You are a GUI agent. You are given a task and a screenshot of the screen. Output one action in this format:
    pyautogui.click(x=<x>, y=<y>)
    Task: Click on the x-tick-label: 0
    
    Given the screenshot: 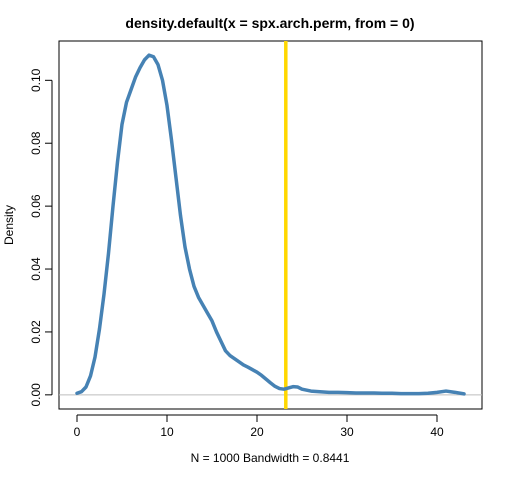 What is the action you would take?
    pyautogui.click(x=77, y=432)
    